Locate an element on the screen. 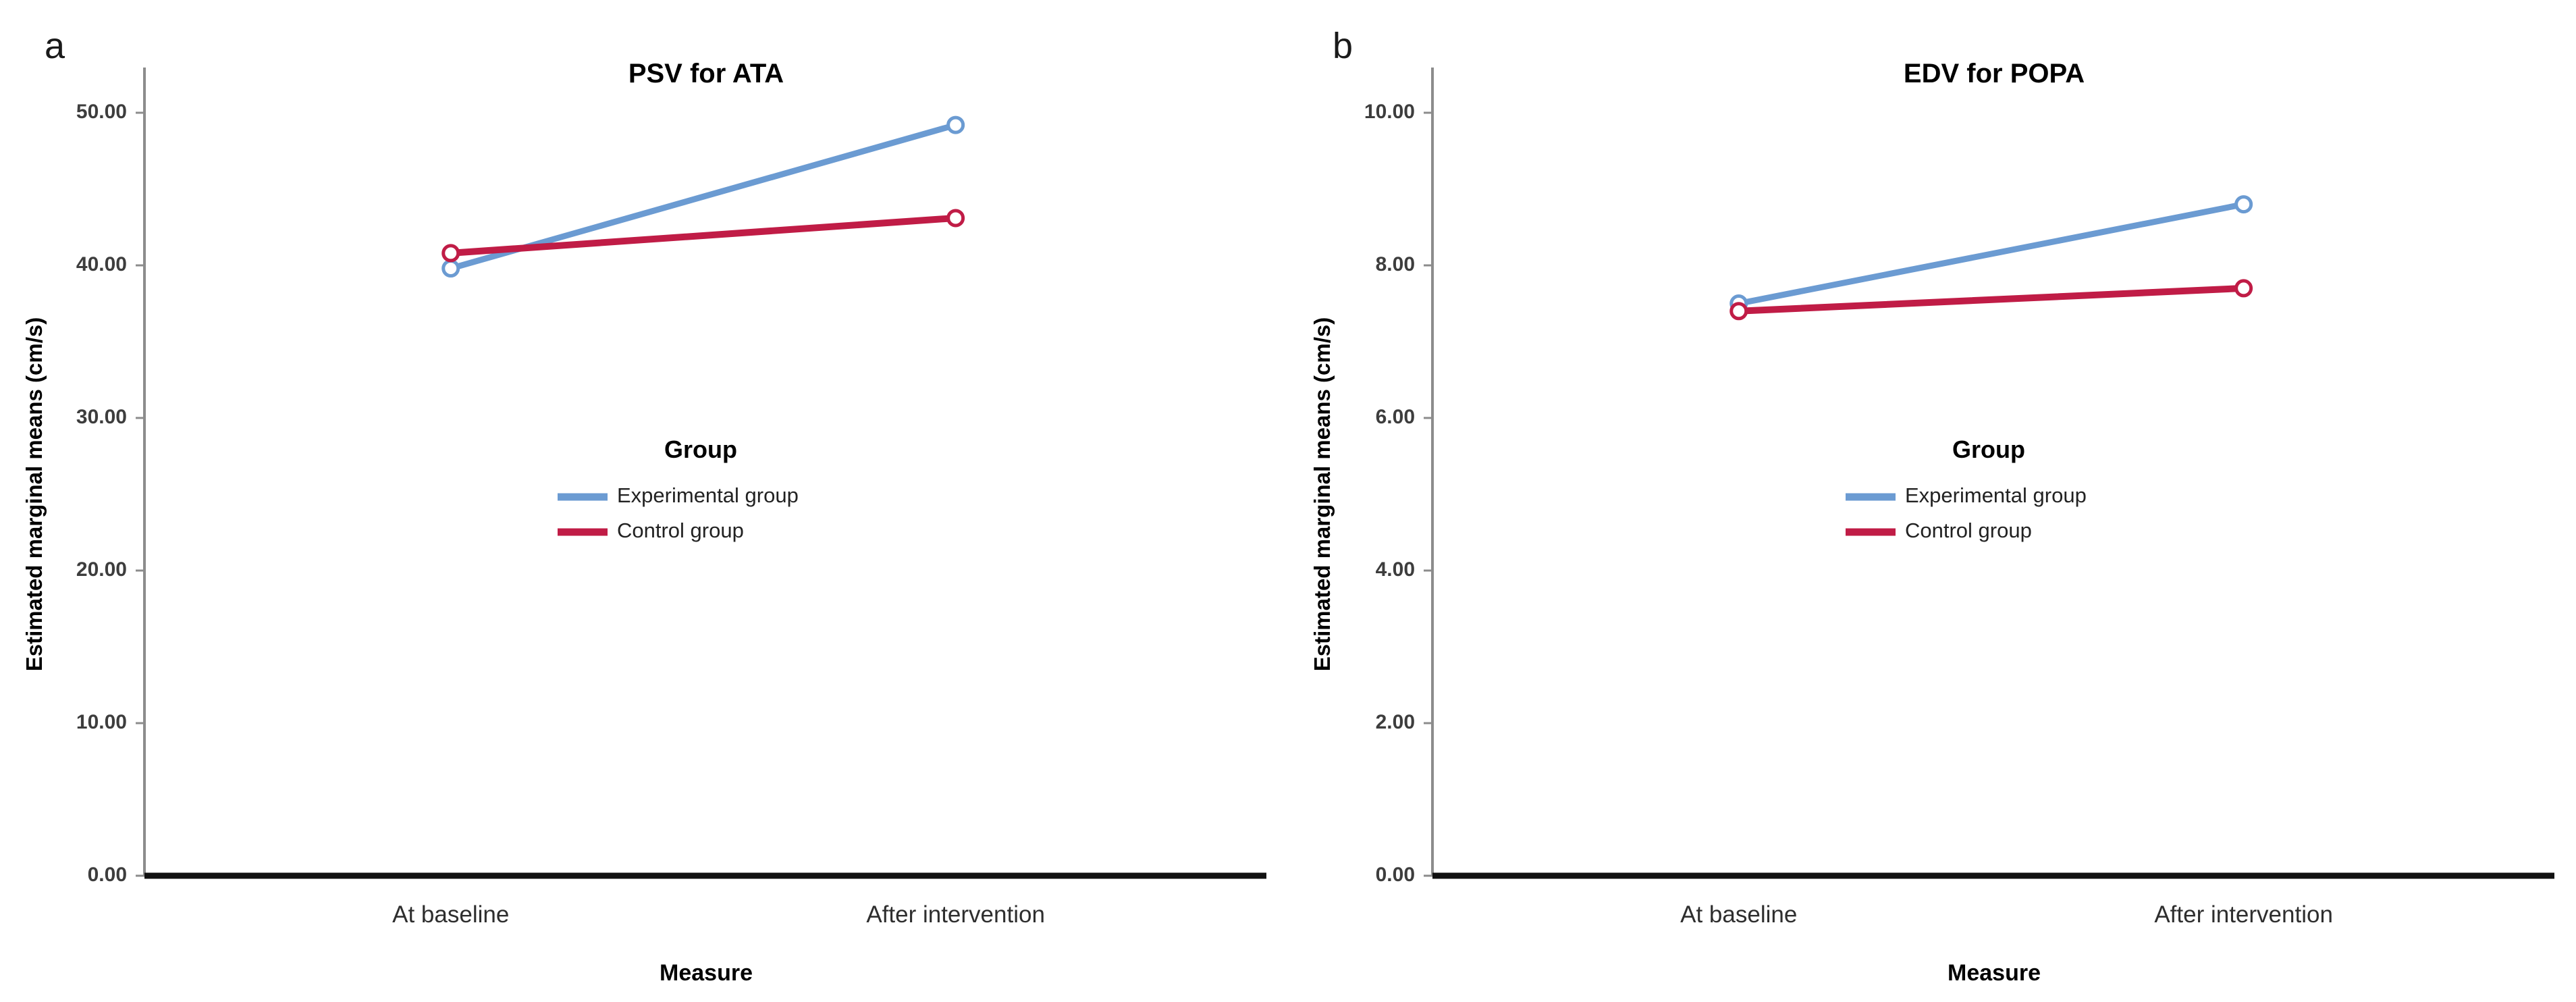 This screenshot has width=2576, height=1002. y-tick-label: 50.00 is located at coordinates (101, 112).